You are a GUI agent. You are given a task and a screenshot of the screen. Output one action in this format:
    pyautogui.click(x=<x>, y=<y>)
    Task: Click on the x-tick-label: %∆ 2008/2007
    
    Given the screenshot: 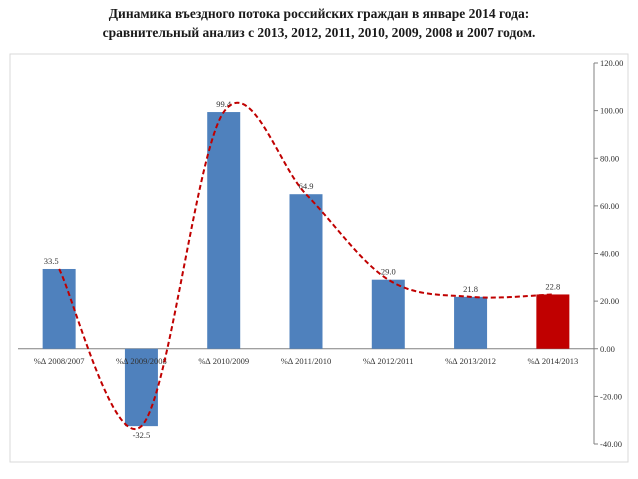 What is the action you would take?
    pyautogui.click(x=59, y=361)
    